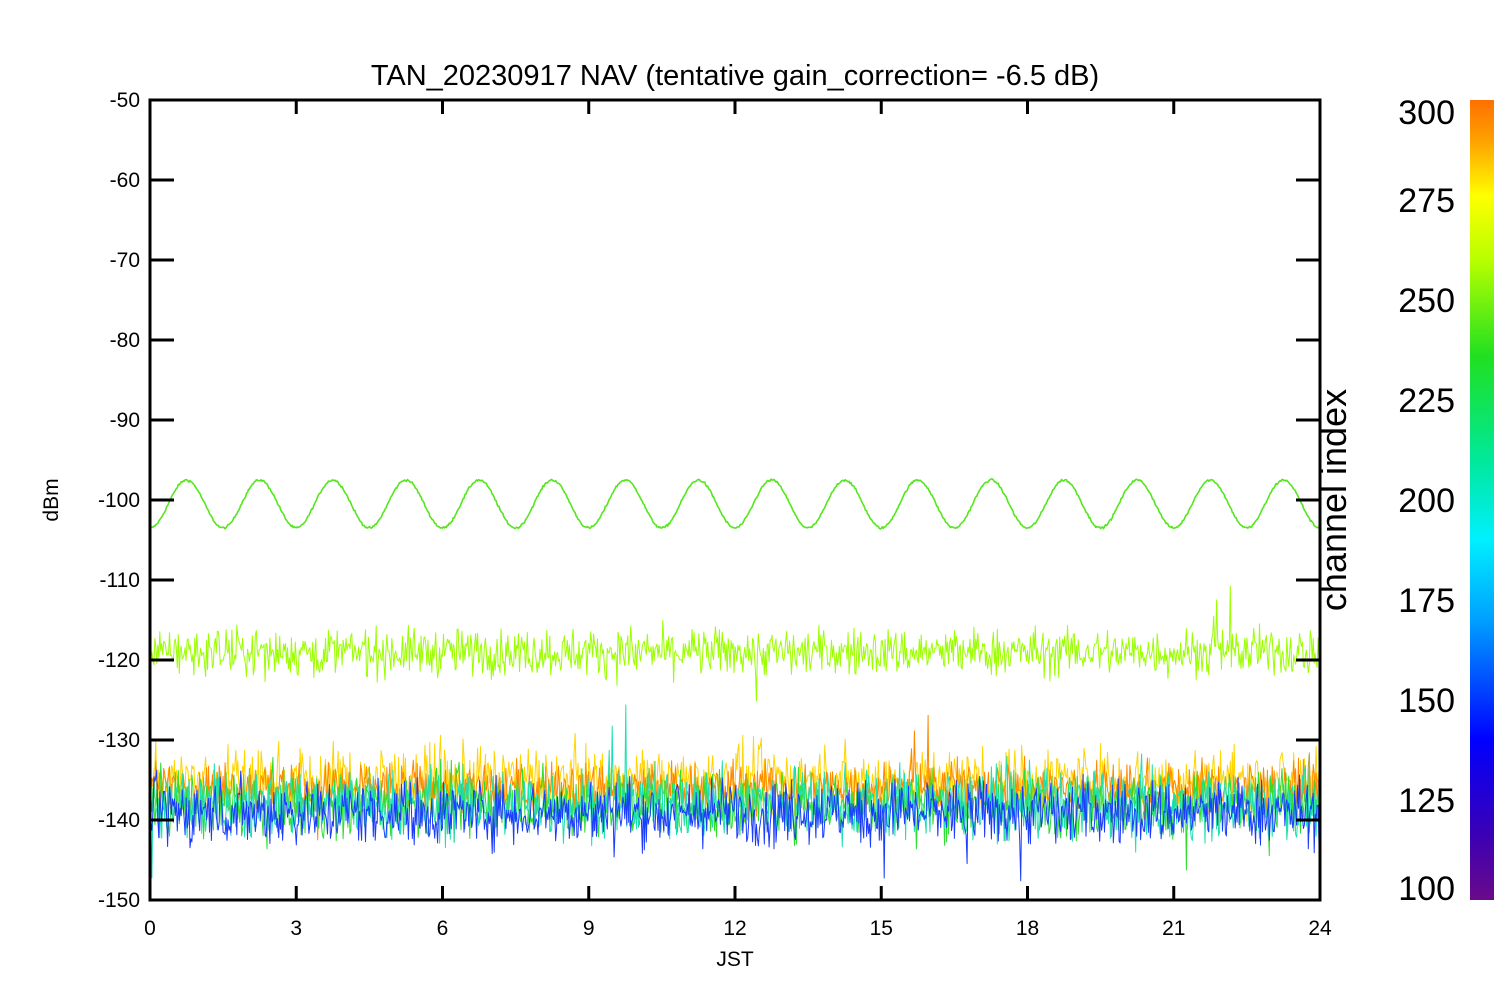 The height and width of the screenshot is (1000, 1500). Describe the element at coordinates (119, 740) in the screenshot. I see `y-tick-label: -130` at that location.